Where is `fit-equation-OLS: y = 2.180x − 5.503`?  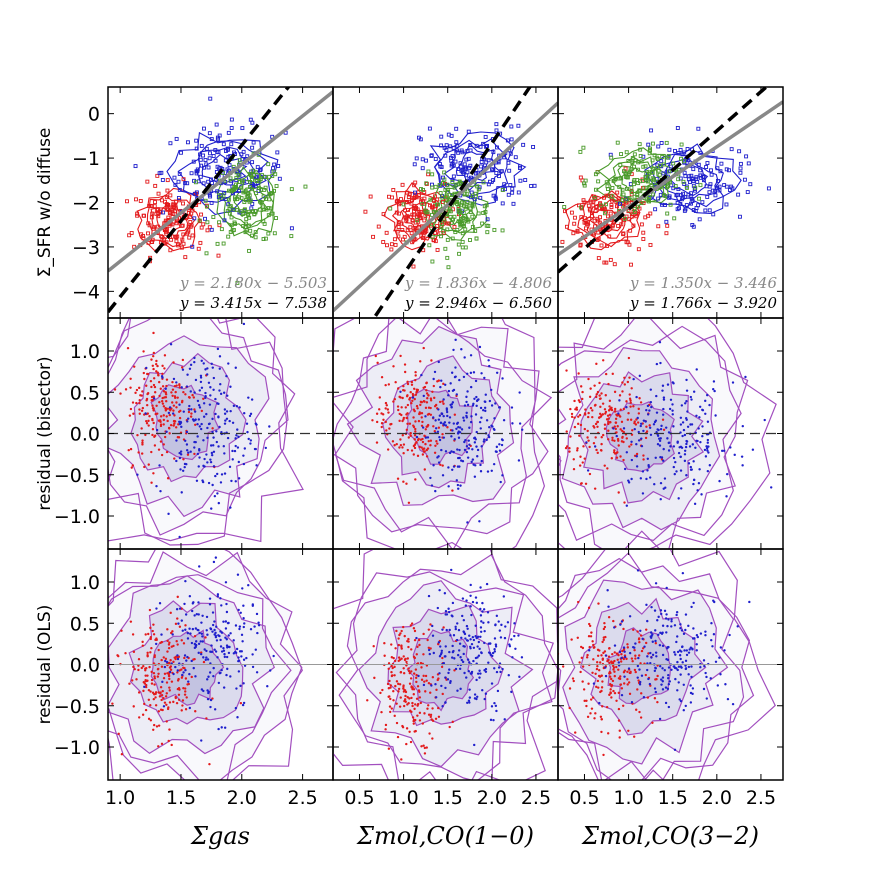
fit-equation-OLS: y = 2.180x − 5.503 is located at coordinates (253, 283).